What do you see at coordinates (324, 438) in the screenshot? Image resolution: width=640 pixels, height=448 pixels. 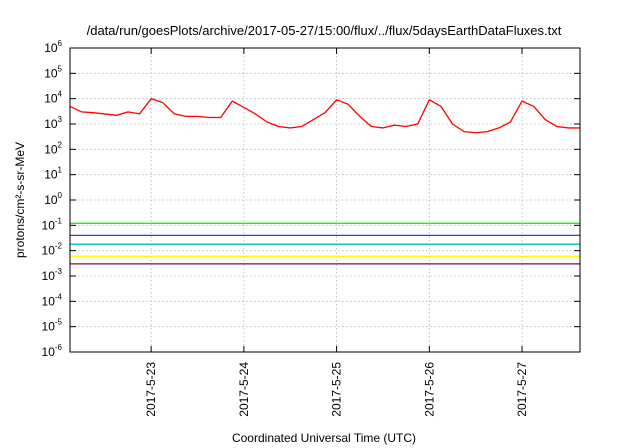 I see `x-axis-label: Coordinated Universal Time (UTC)` at bounding box center [324, 438].